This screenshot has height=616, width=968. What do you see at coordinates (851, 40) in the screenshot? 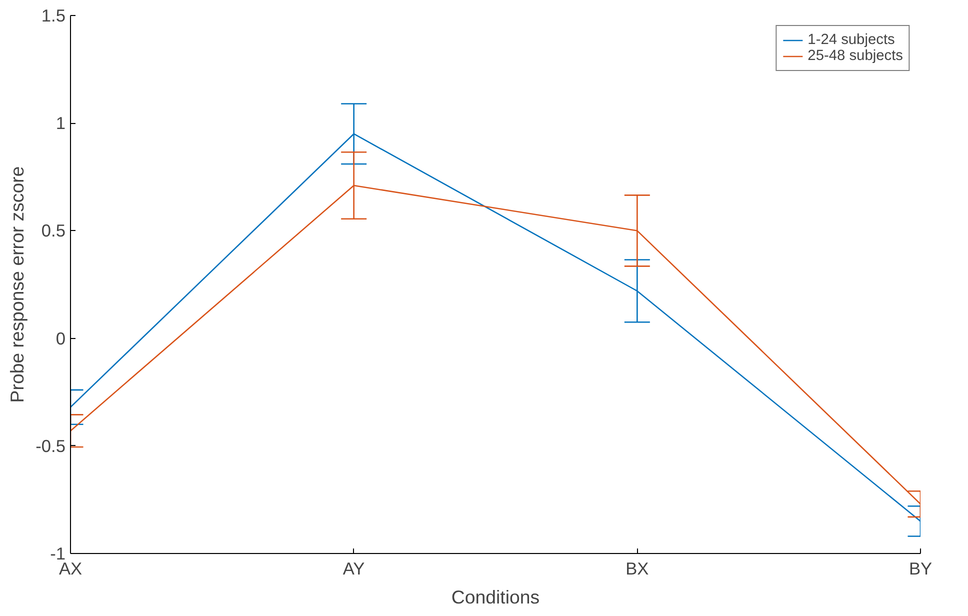
I see `legend-label: 1-24 subjects` at bounding box center [851, 40].